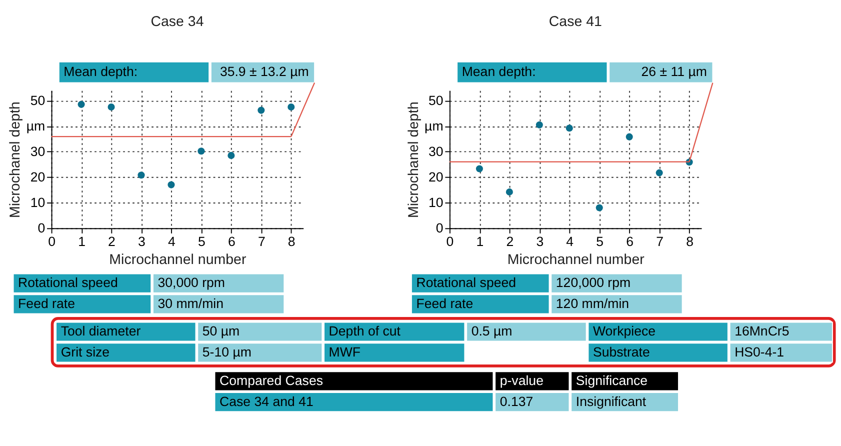 This screenshot has width=841, height=446. I want to click on text: 0.5 µm, so click(491, 331).